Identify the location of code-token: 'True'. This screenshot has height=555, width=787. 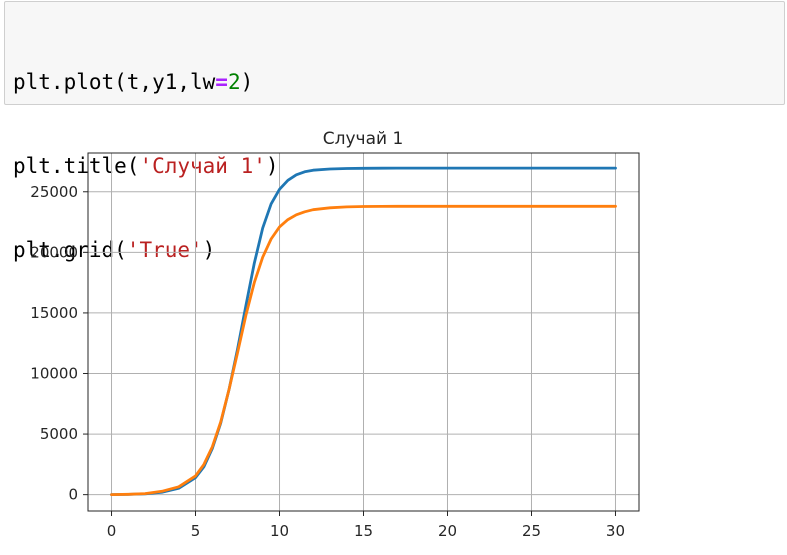
(164, 250).